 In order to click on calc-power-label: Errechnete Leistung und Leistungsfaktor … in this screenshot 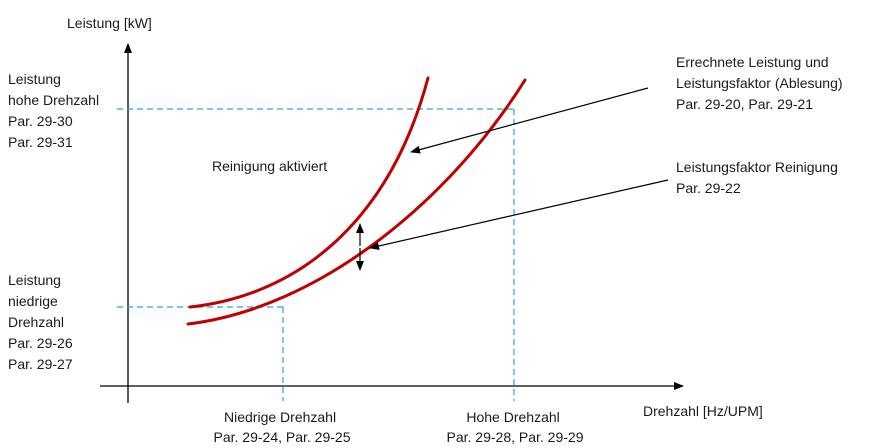, I will do `click(761, 83)`.